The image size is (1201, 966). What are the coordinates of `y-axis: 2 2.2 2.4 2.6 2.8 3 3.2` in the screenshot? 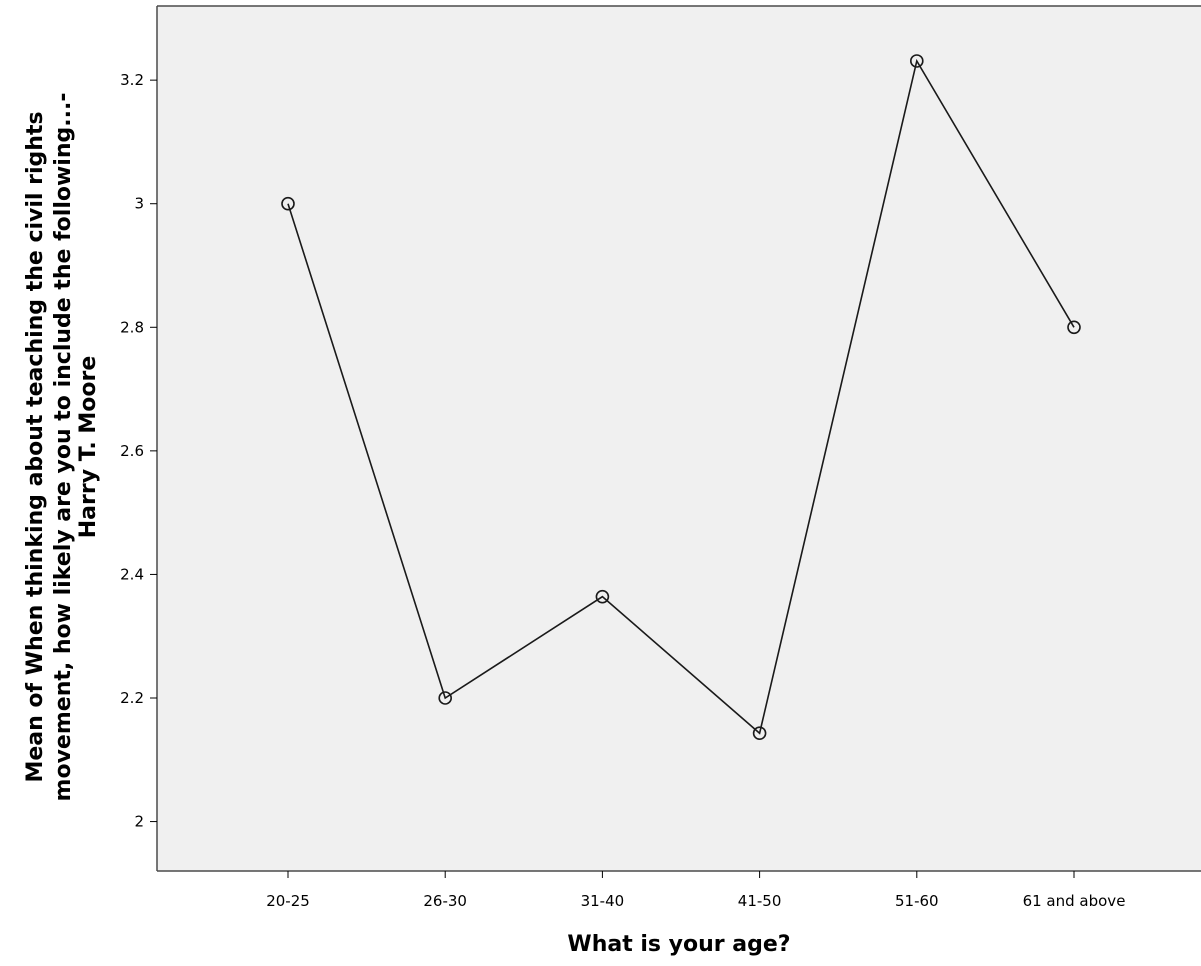 It's located at (138, 451).